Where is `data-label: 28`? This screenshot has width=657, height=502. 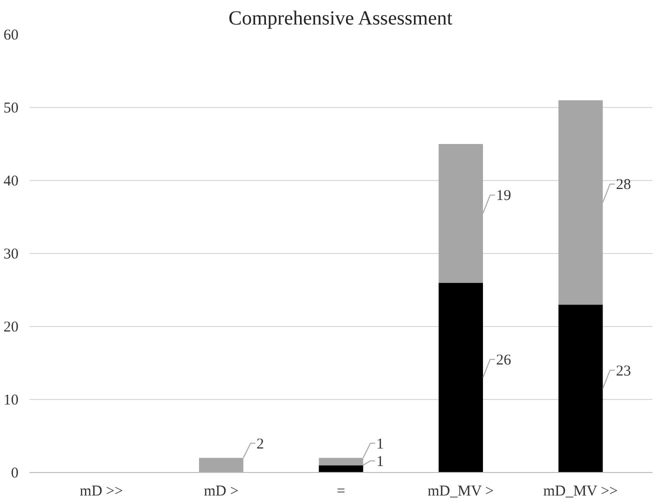 data-label: 28 is located at coordinates (623, 185).